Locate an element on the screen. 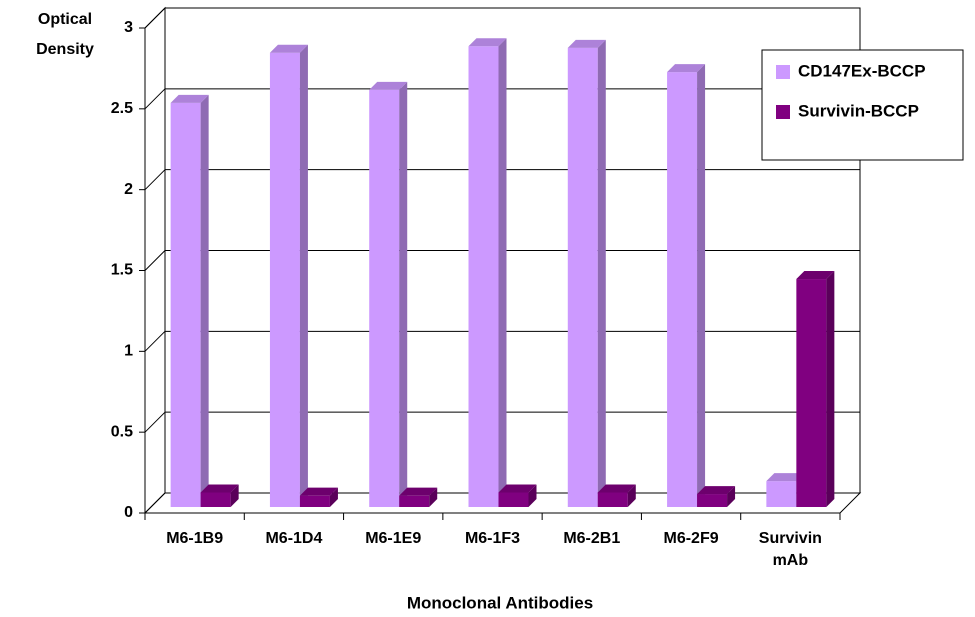  x-tick-label: M6-1E9 is located at coordinates (393, 538).